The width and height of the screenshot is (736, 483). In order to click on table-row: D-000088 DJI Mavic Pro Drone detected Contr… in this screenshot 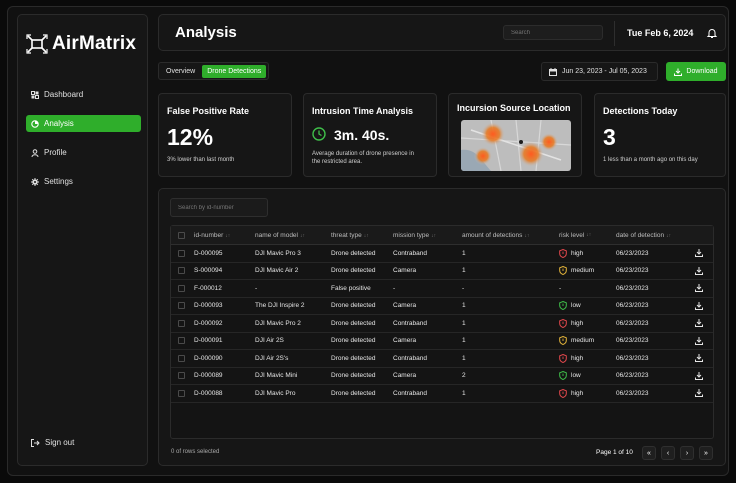, I will do `click(442, 394)`.